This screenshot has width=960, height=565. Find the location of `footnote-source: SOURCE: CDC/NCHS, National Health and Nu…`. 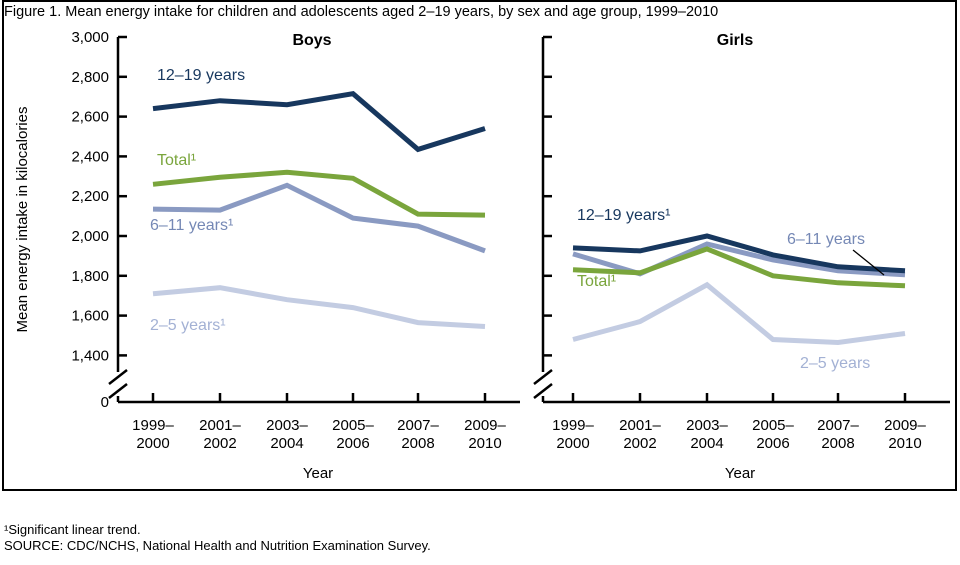

footnote-source: SOURCE: CDC/NCHS, National Health and Nu… is located at coordinates (217, 545).